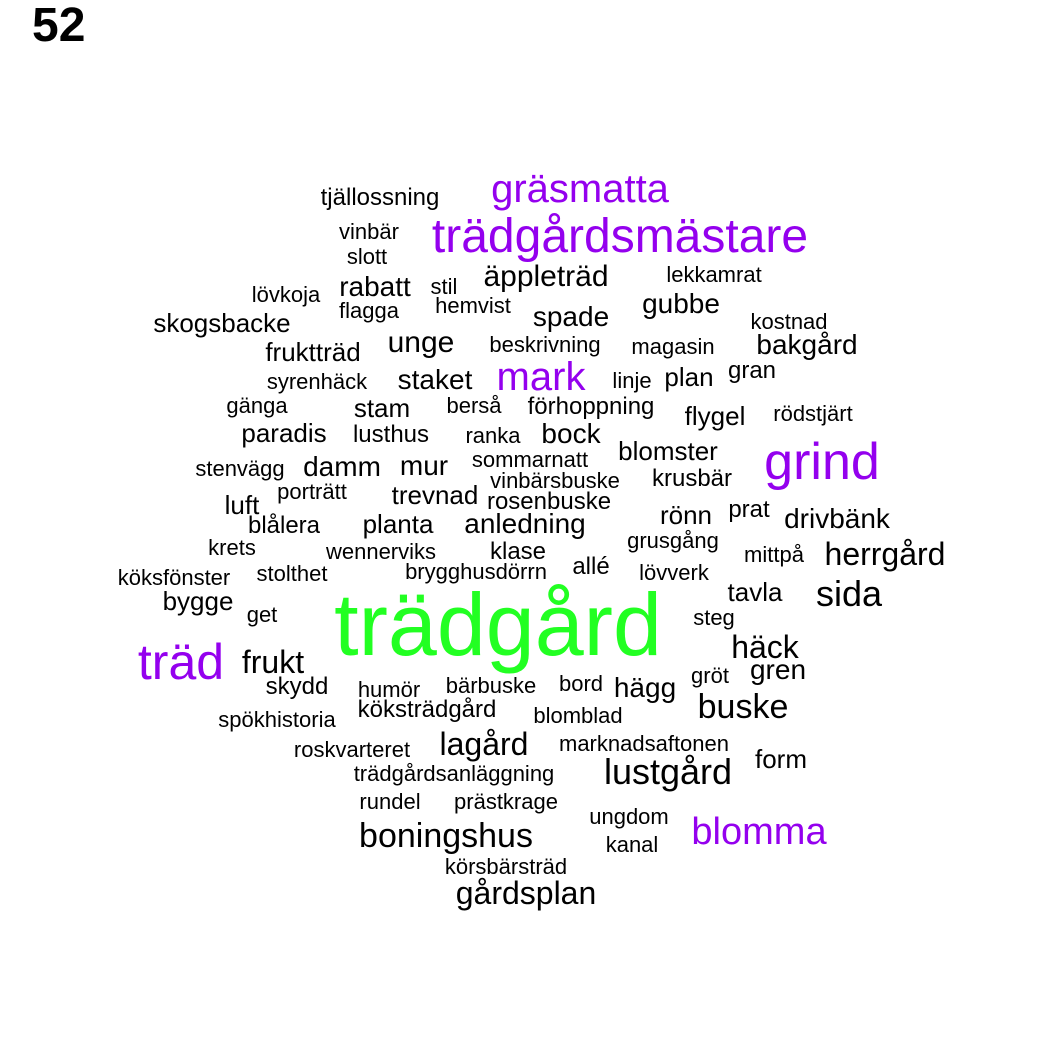  What do you see at coordinates (446, 836) in the screenshot?
I see `cloud-word: boningshus` at bounding box center [446, 836].